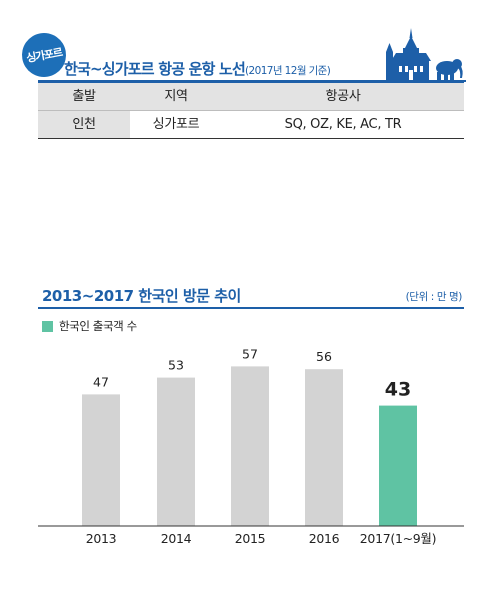 The height and width of the screenshot is (593, 478). I want to click on table-header-row: 출발 지역 항공사, so click(251, 97).